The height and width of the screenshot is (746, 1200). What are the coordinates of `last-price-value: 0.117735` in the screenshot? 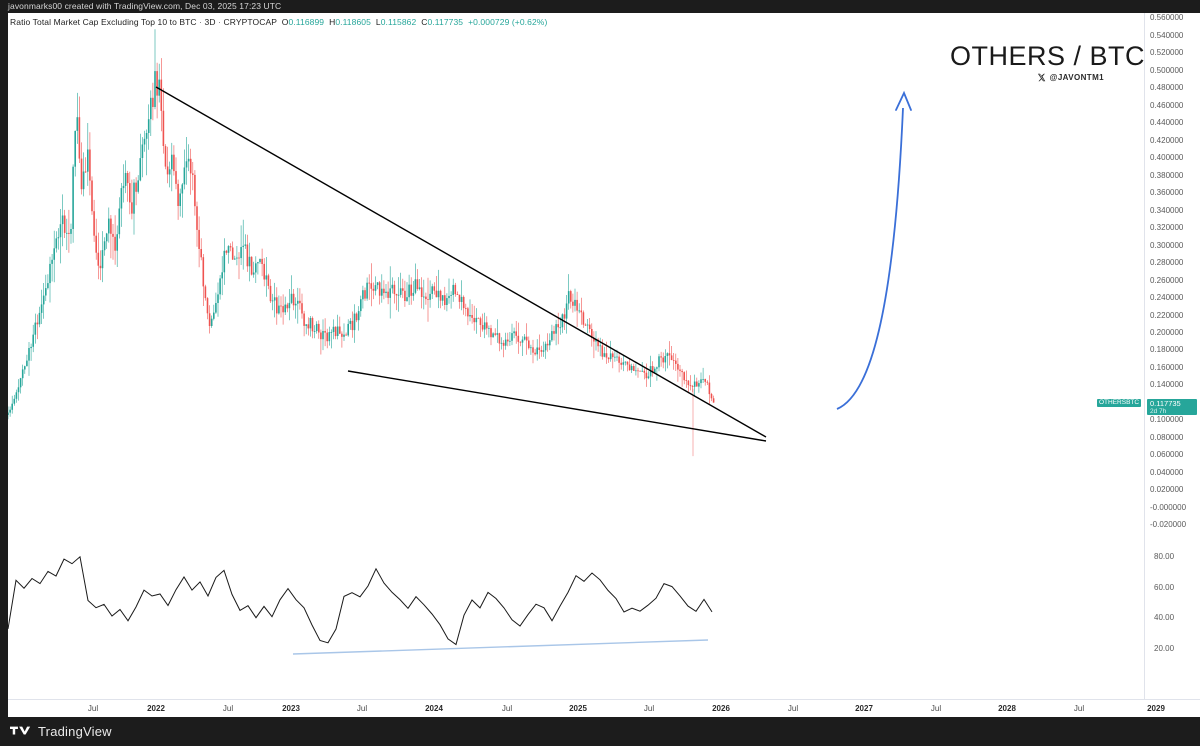 It's located at (1165, 403).